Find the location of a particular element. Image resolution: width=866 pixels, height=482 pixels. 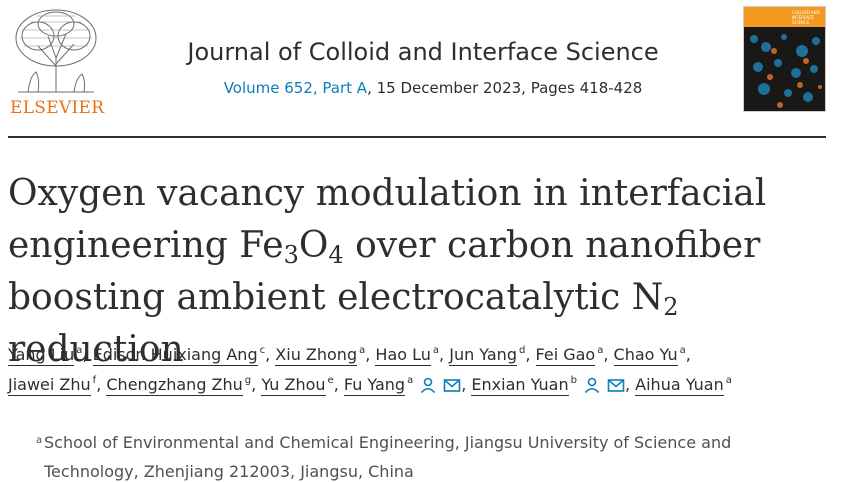

author-item: Enxian Yuan b, is located at coordinates (553, 385).